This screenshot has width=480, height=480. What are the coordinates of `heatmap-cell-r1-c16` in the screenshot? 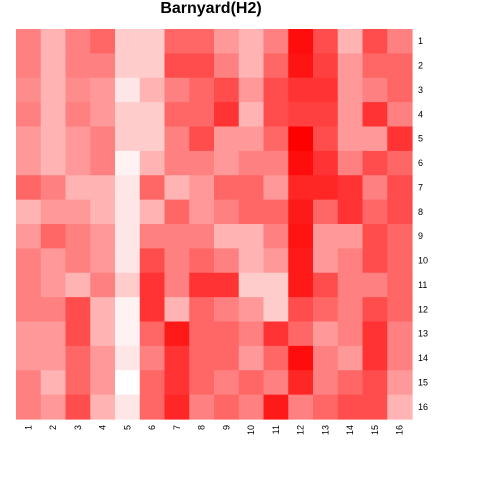 It's located at (400, 41).